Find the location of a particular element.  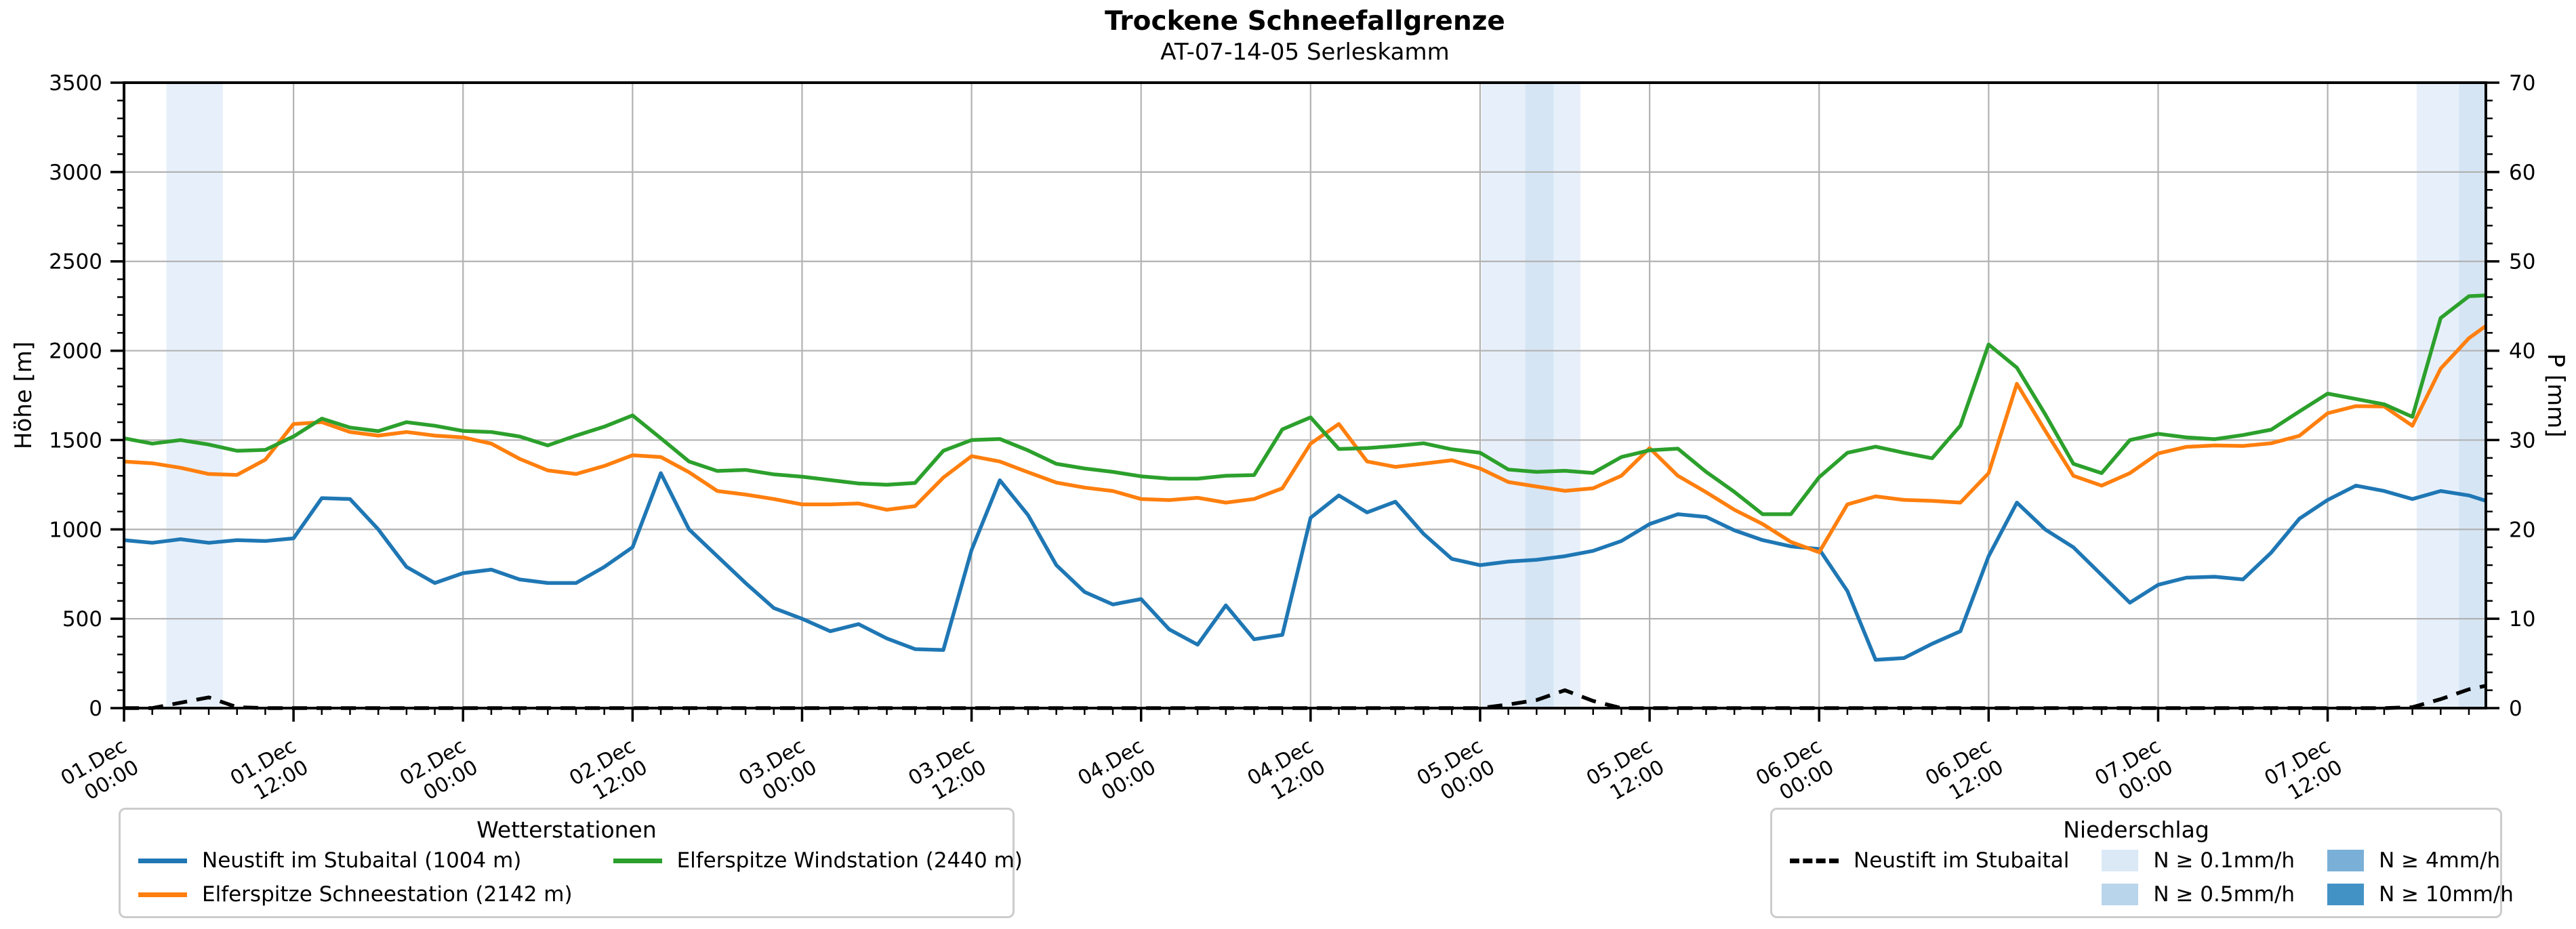

x-tick-label: 01.Dec00:00 is located at coordinates (100, 769).